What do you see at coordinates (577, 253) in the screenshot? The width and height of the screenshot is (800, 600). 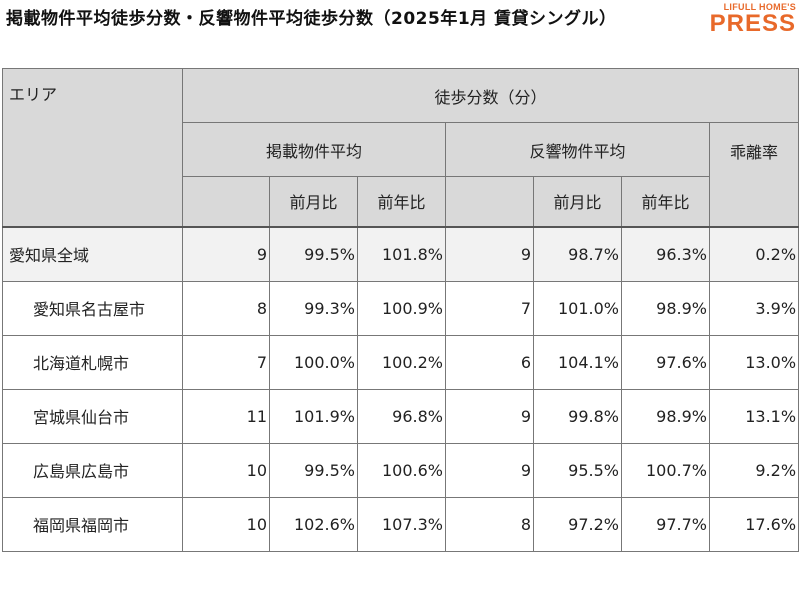 I see `row-response-mom: 98.7%` at bounding box center [577, 253].